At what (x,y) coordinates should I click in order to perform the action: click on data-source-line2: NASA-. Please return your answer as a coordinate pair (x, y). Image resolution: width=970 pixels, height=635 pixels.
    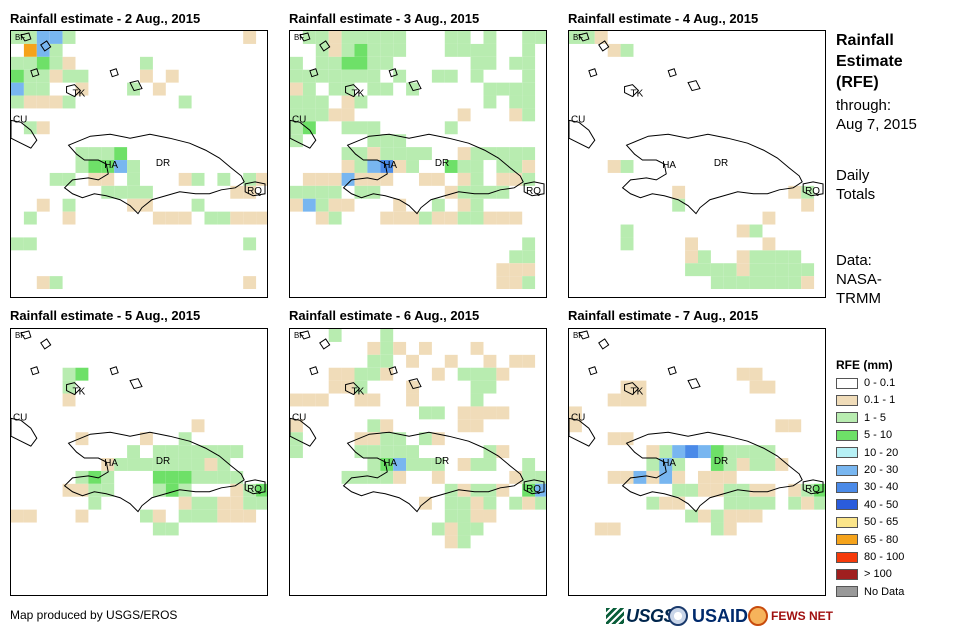
    Looking at the image, I should click on (859, 279).